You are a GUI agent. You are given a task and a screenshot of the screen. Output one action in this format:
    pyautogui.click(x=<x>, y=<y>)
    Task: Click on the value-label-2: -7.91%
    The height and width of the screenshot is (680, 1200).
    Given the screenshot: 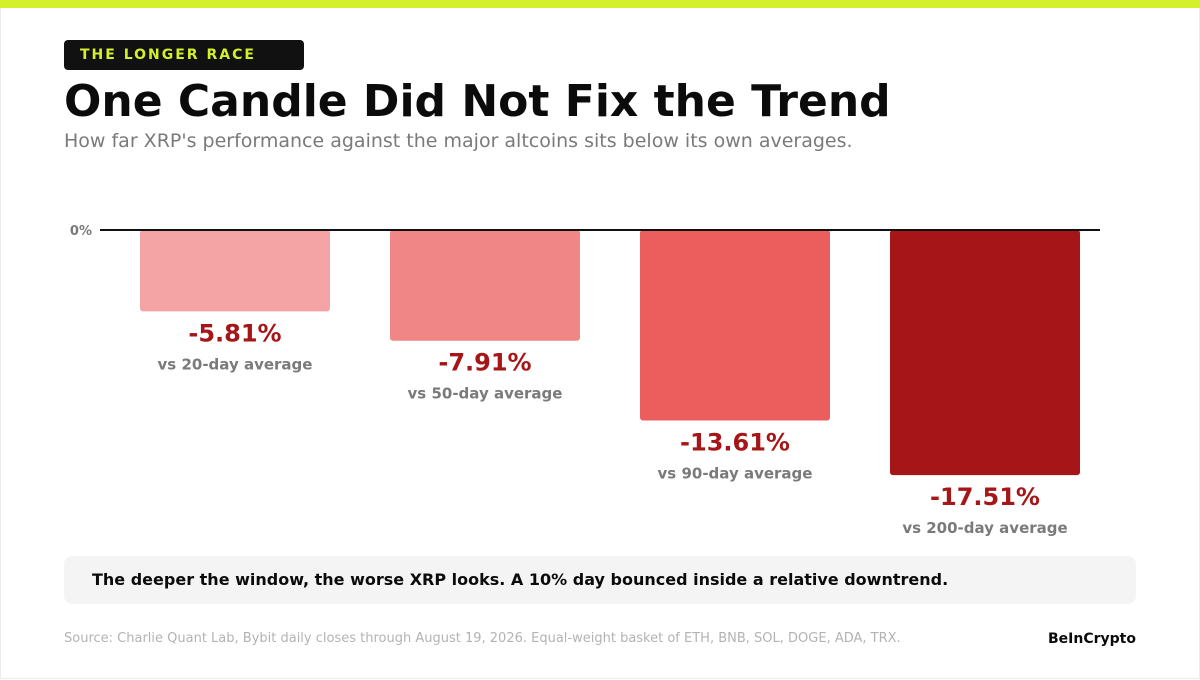 What is the action you would take?
    pyautogui.click(x=484, y=363)
    